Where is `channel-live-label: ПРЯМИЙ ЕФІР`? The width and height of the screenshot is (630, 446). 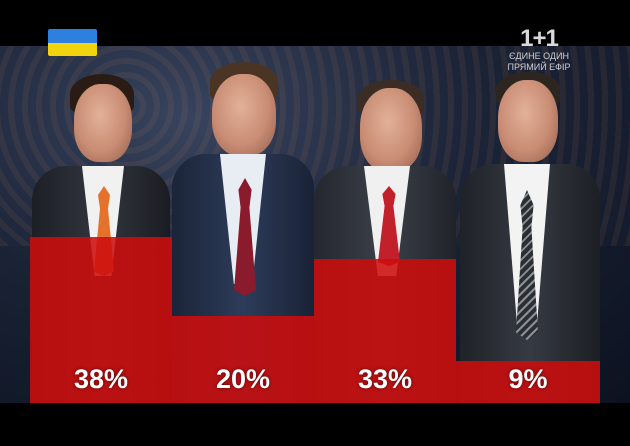 channel-live-label: ПРЯМИЙ ЕФІР is located at coordinates (539, 67).